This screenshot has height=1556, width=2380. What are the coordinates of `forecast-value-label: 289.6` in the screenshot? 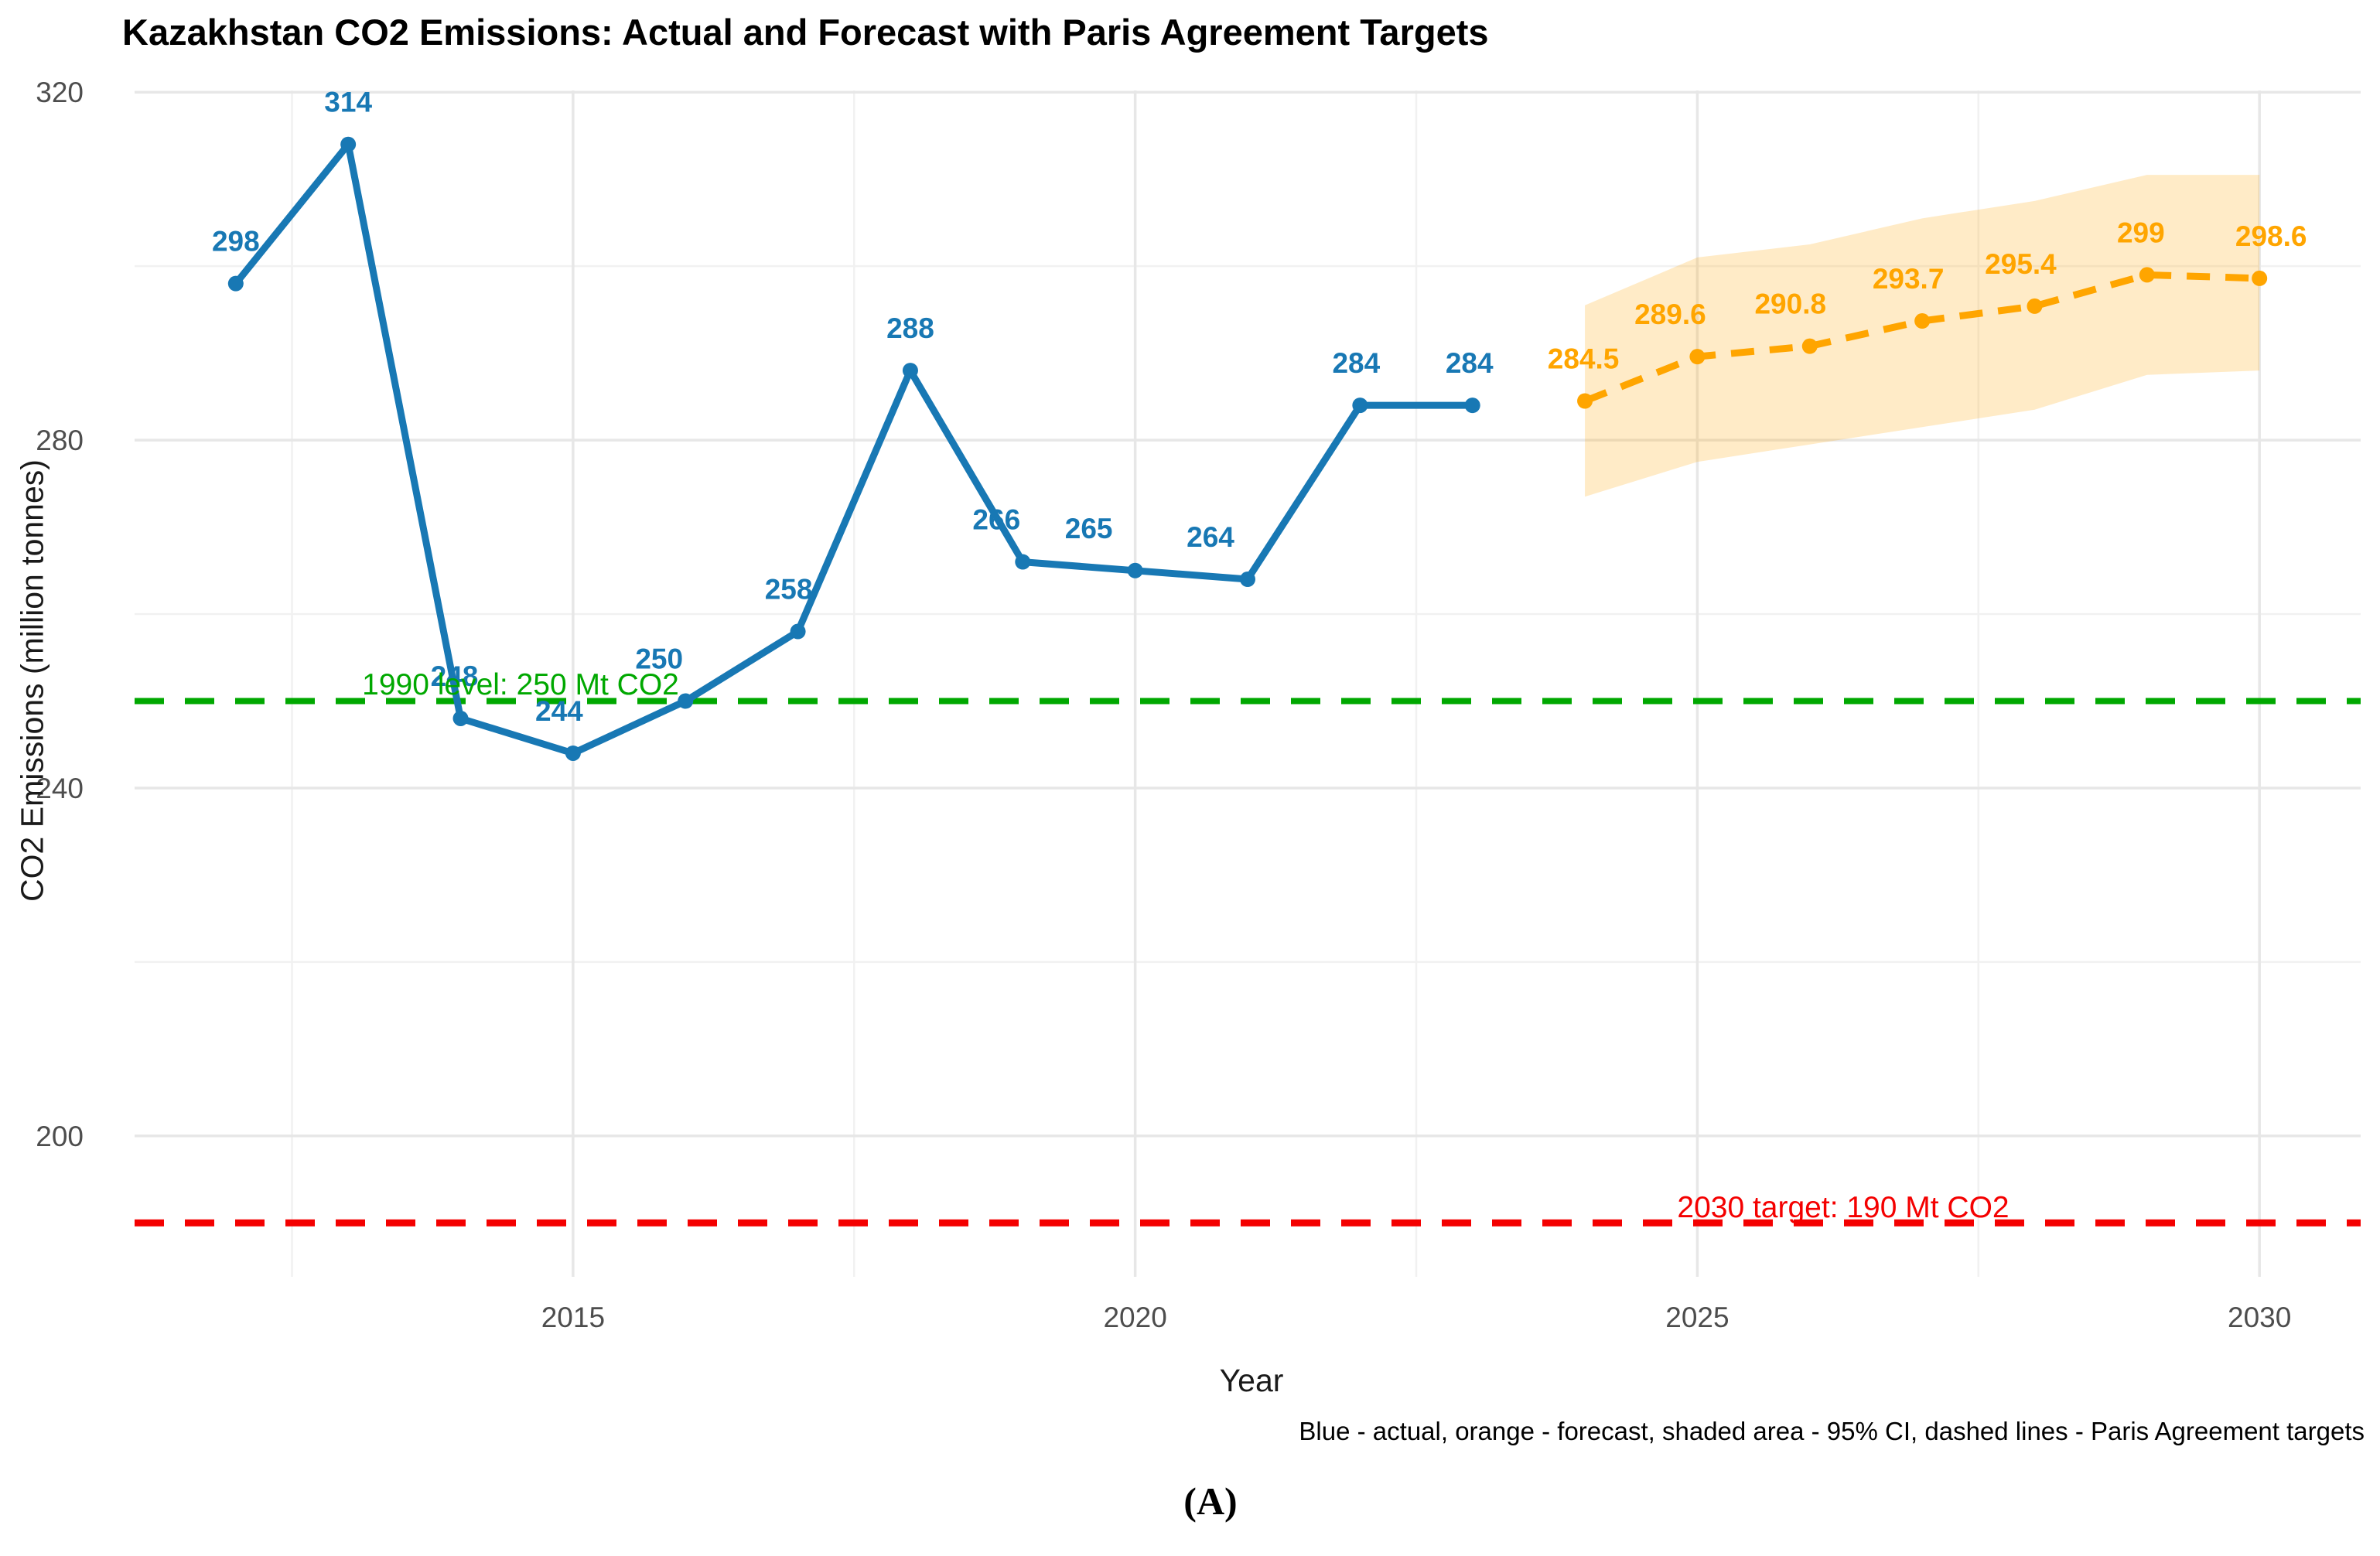 It's located at (1670, 314).